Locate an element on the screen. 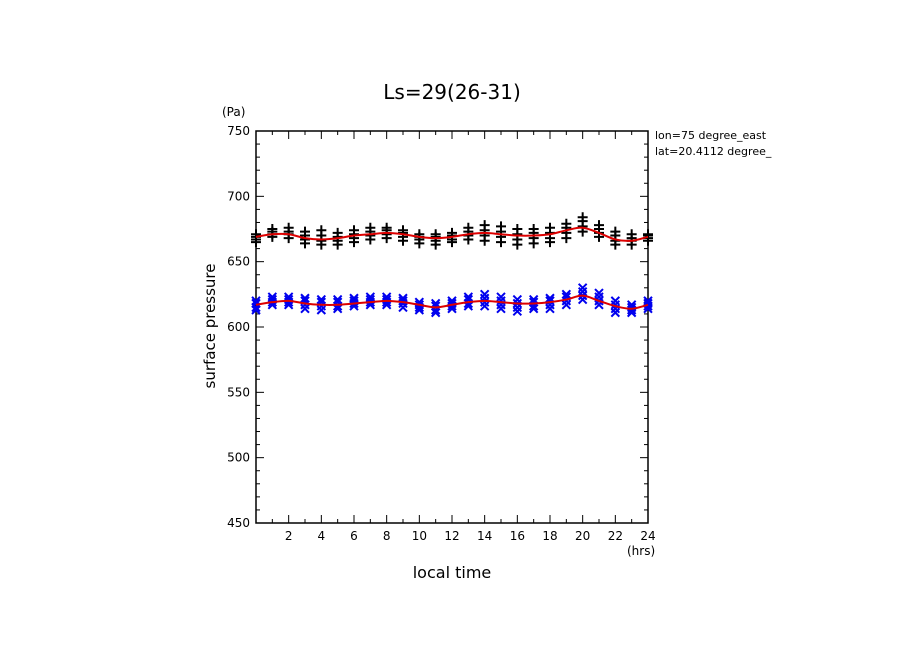 The height and width of the screenshot is (654, 904). y-tick-label: 650 is located at coordinates (238, 262).